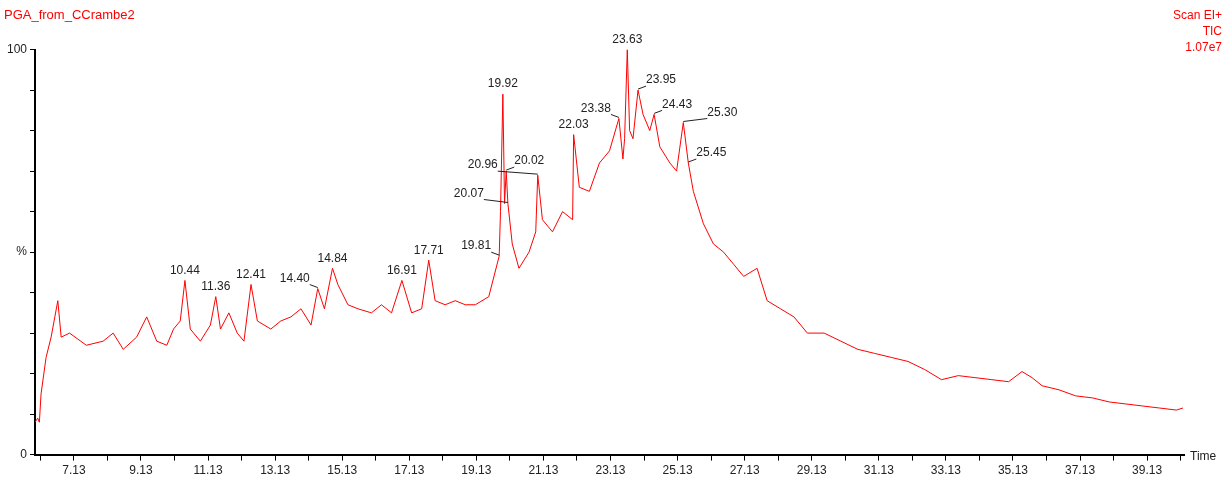 Image resolution: width=1228 pixels, height=485 pixels. What do you see at coordinates (208, 470) in the screenshot?
I see `x-tick-label: 11.13` at bounding box center [208, 470].